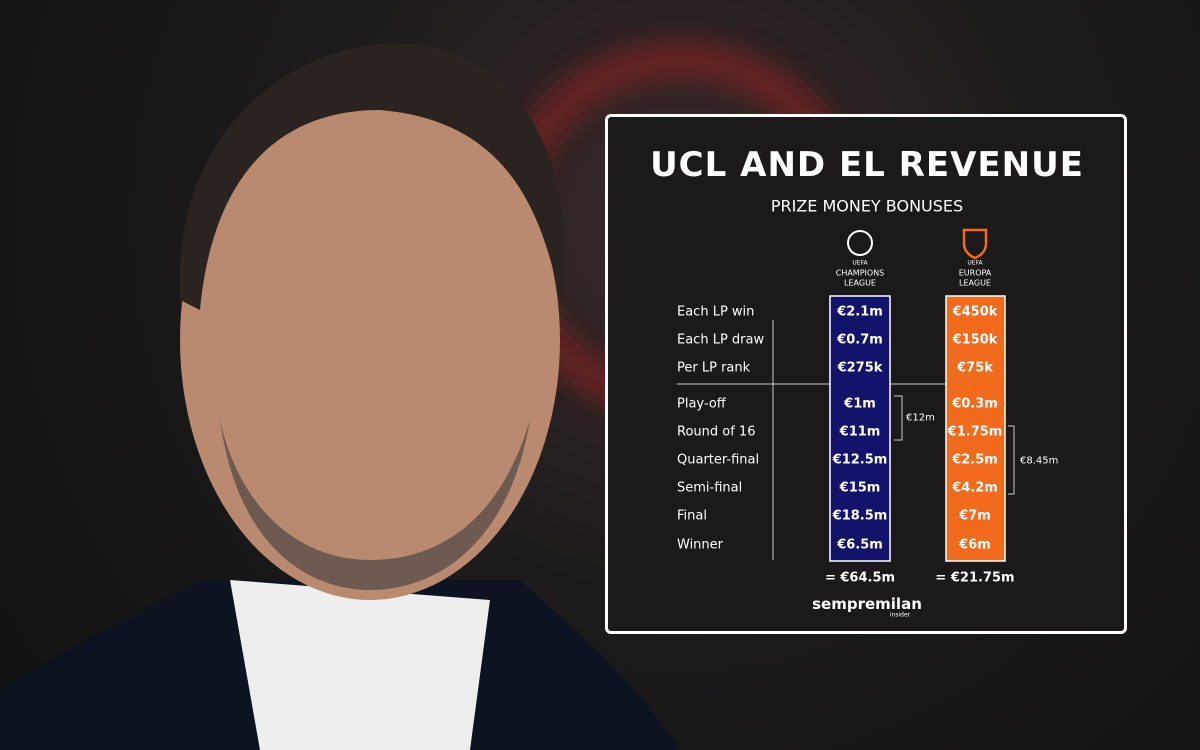 The image size is (1200, 750). What do you see at coordinates (692, 516) in the screenshot?
I see `row-label: Final` at bounding box center [692, 516].